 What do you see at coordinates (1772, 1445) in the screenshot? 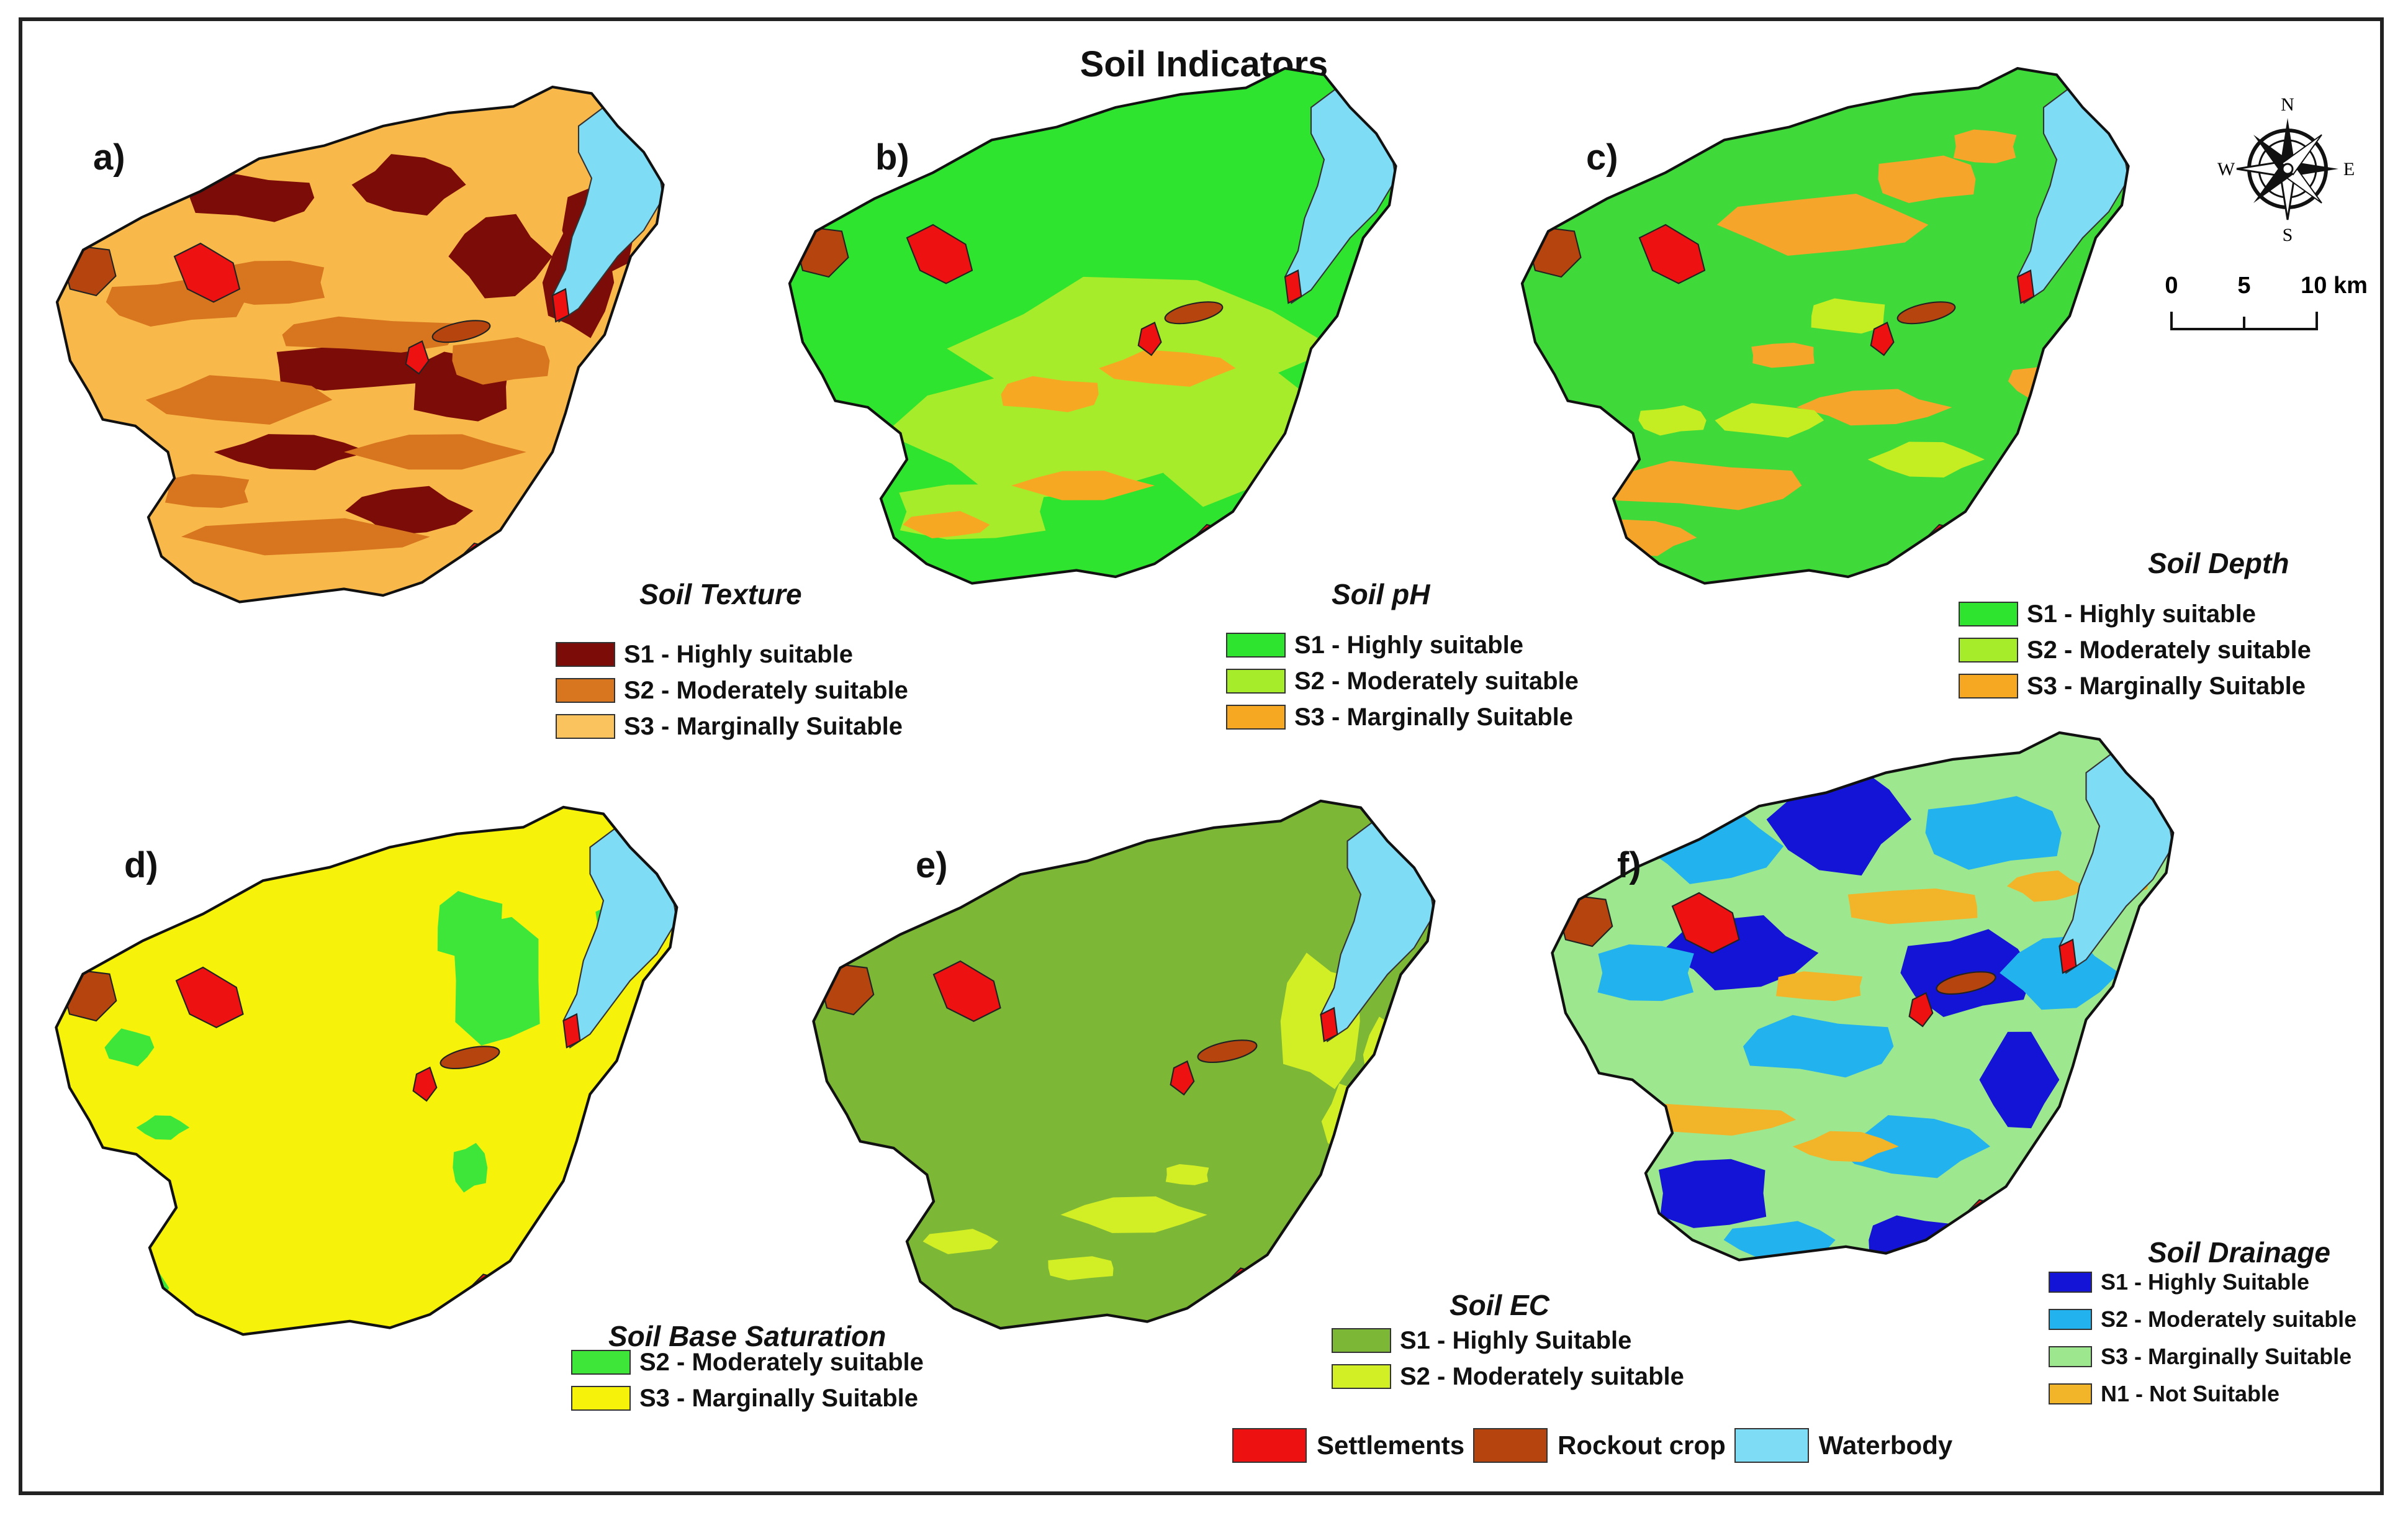
I see `waterbody-swatch` at bounding box center [1772, 1445].